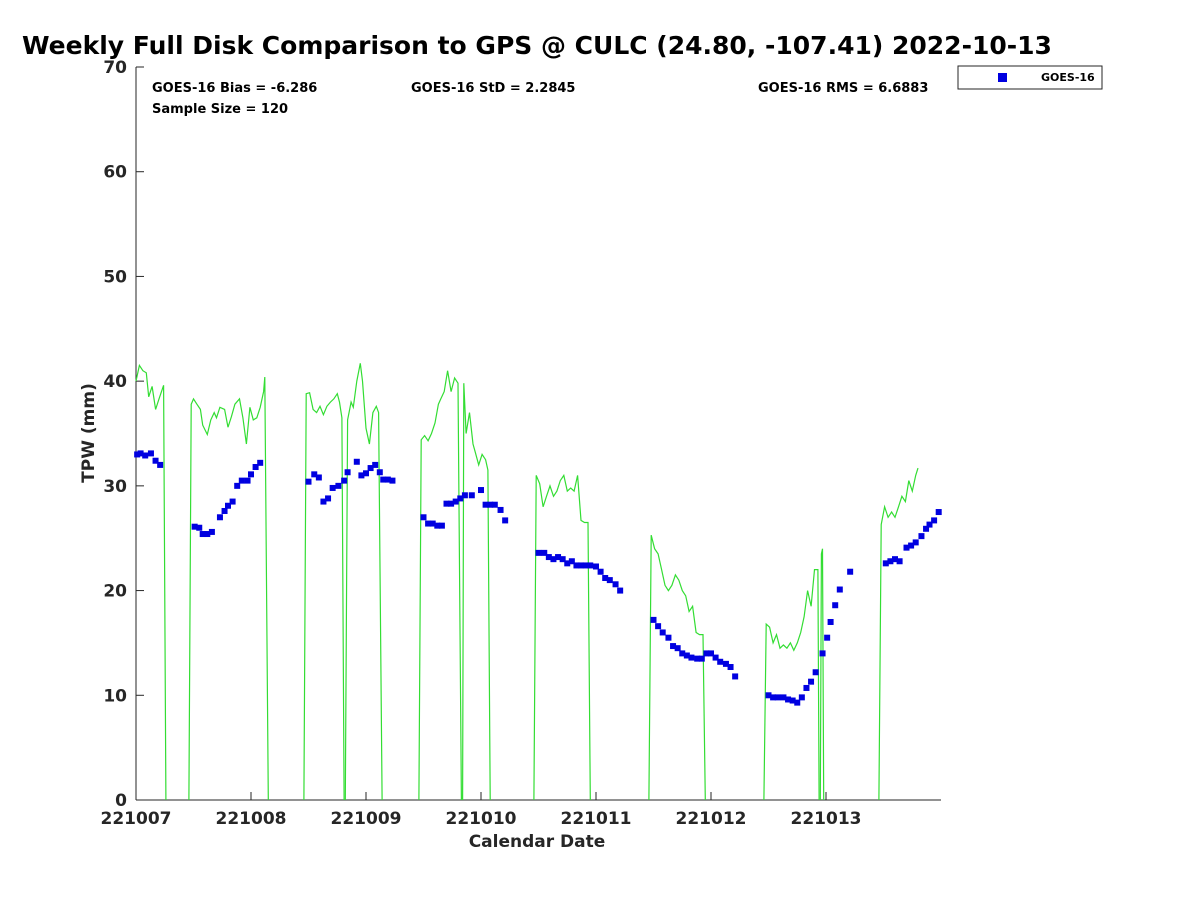 The image size is (1200, 900). Describe the element at coordinates (1002, 77) in the screenshot. I see `legend-marker` at that location.